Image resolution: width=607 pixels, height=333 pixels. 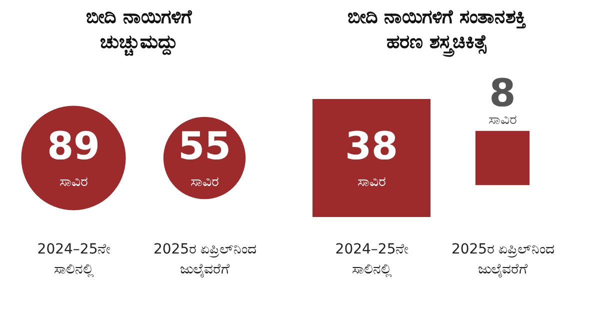 I want to click on text: ಬೀದಿ ನಾಯಿಗಳಿಗೆ ಚುಚ್ಚುಮದ್ದು, so click(x=139, y=31).